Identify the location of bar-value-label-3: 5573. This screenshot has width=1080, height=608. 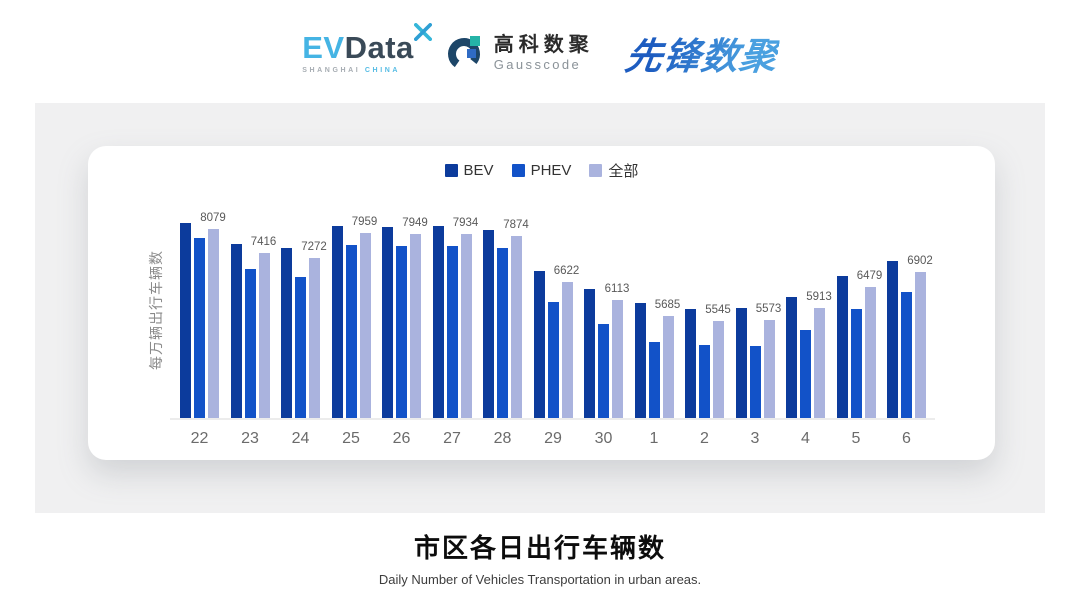
(768, 309).